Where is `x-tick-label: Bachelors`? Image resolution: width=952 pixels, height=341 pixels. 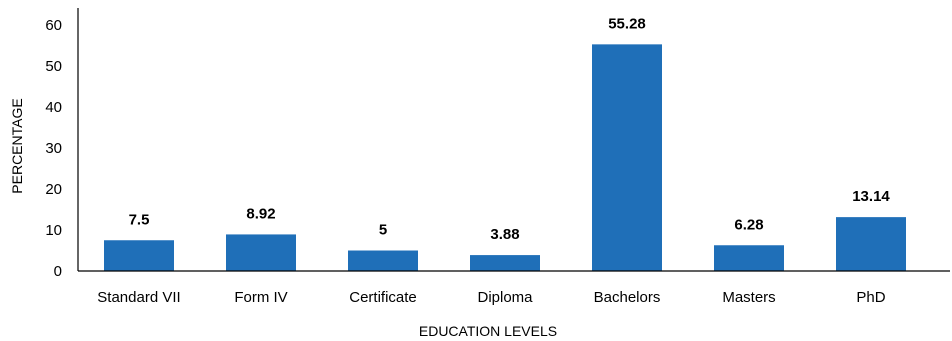 x-tick-label: Bachelors is located at coordinates (627, 297).